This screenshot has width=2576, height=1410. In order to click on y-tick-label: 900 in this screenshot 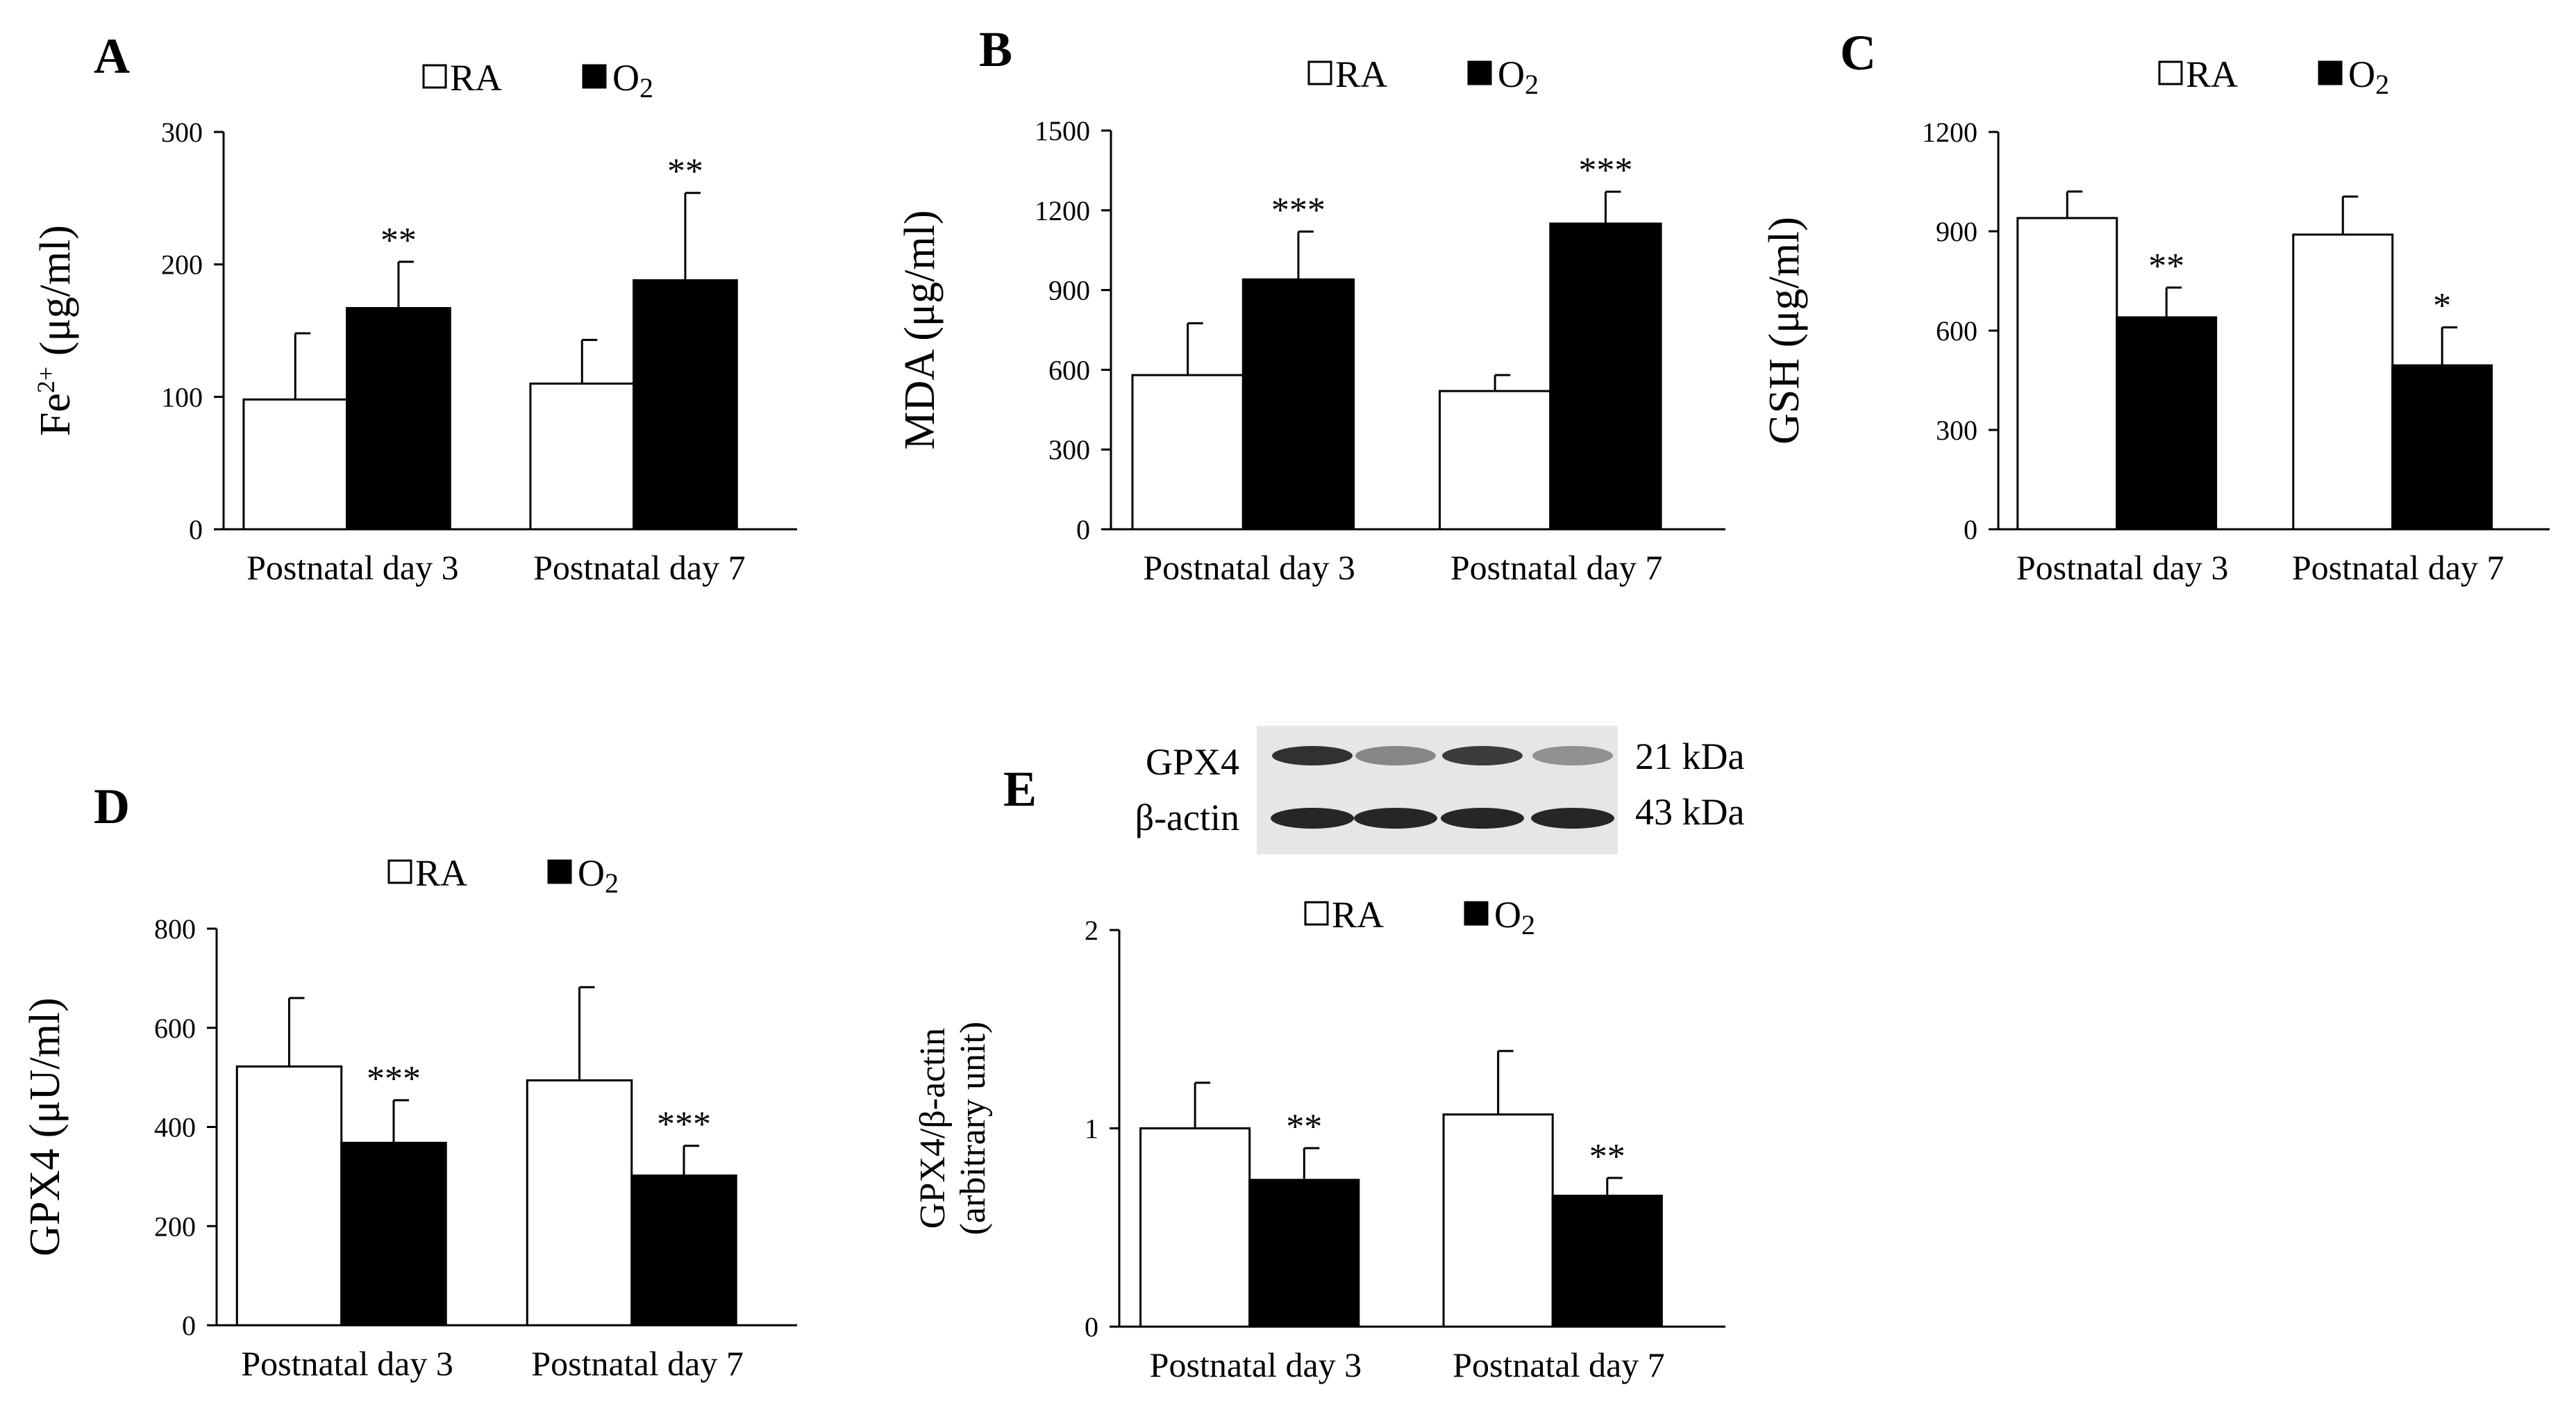, I will do `click(1956, 231)`.